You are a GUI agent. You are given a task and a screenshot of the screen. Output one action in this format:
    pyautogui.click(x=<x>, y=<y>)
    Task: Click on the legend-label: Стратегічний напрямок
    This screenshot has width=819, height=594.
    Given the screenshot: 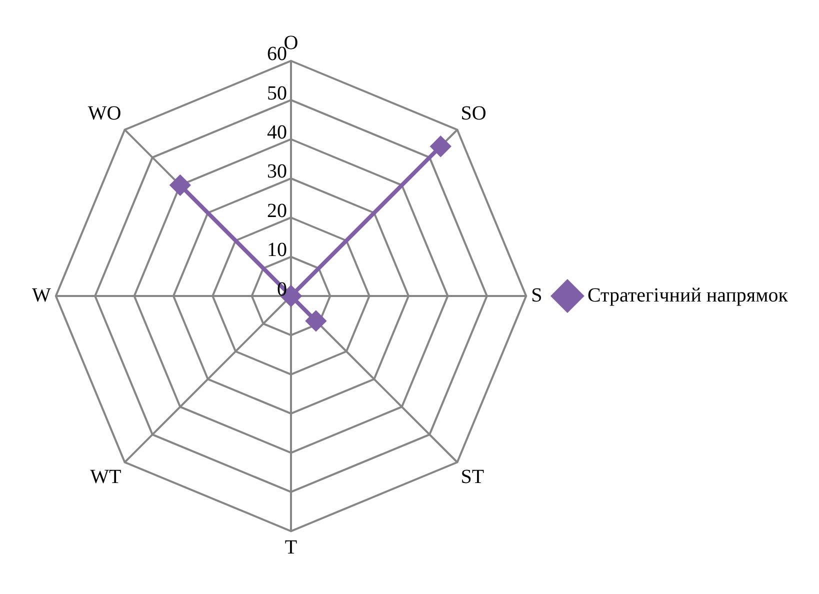 What is the action you would take?
    pyautogui.click(x=687, y=295)
    